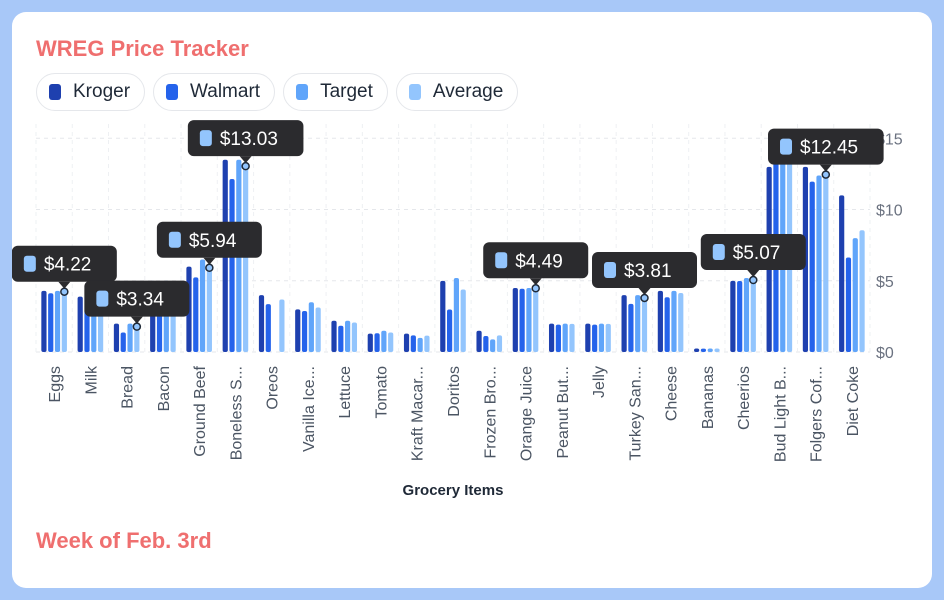 The width and height of the screenshot is (944, 600). Describe the element at coordinates (116, 337) in the screenshot. I see `bar-kroger-bread` at that location.